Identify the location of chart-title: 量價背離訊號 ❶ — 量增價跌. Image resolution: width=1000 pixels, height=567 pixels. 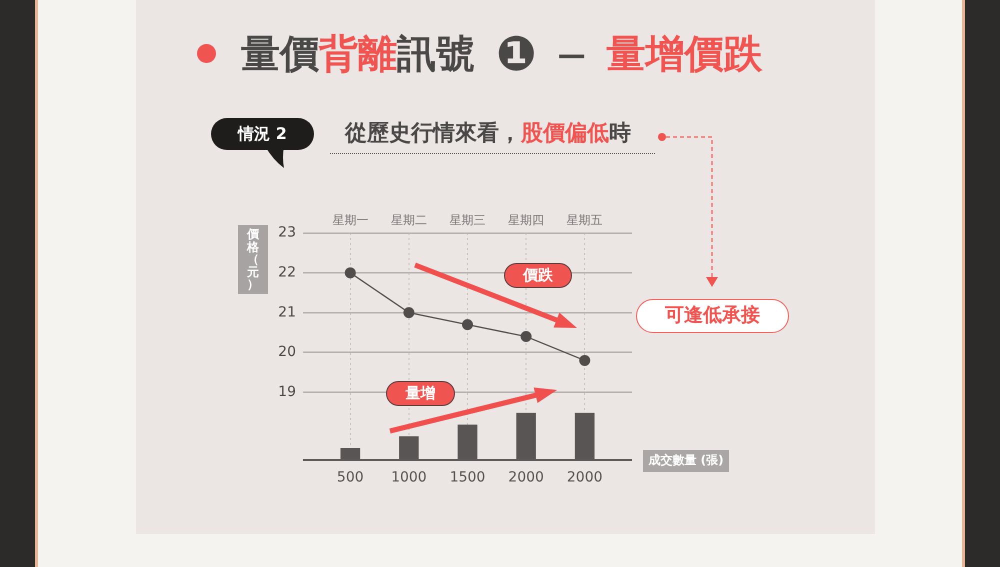
(502, 54).